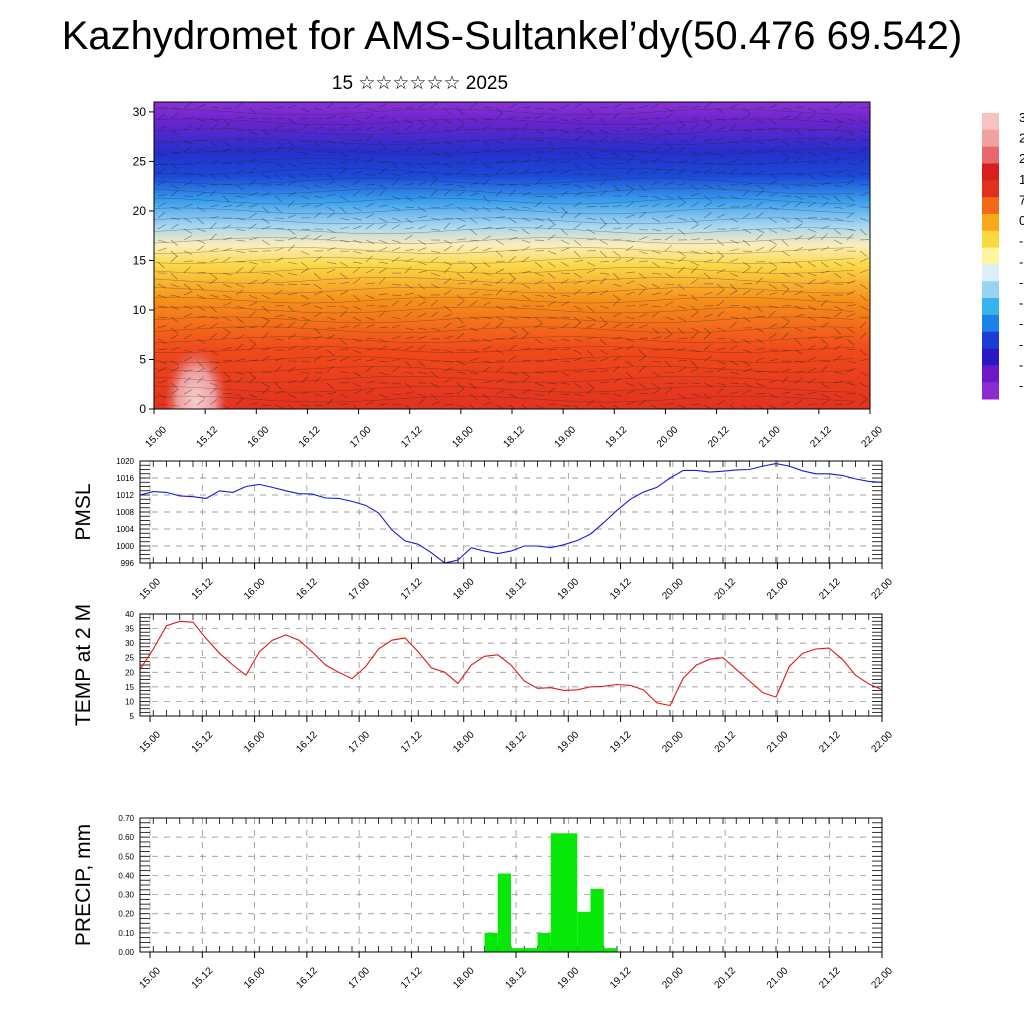 This screenshot has height=1024, width=1024. I want to click on pmsl-xtick-label: 18.00, so click(464, 589).